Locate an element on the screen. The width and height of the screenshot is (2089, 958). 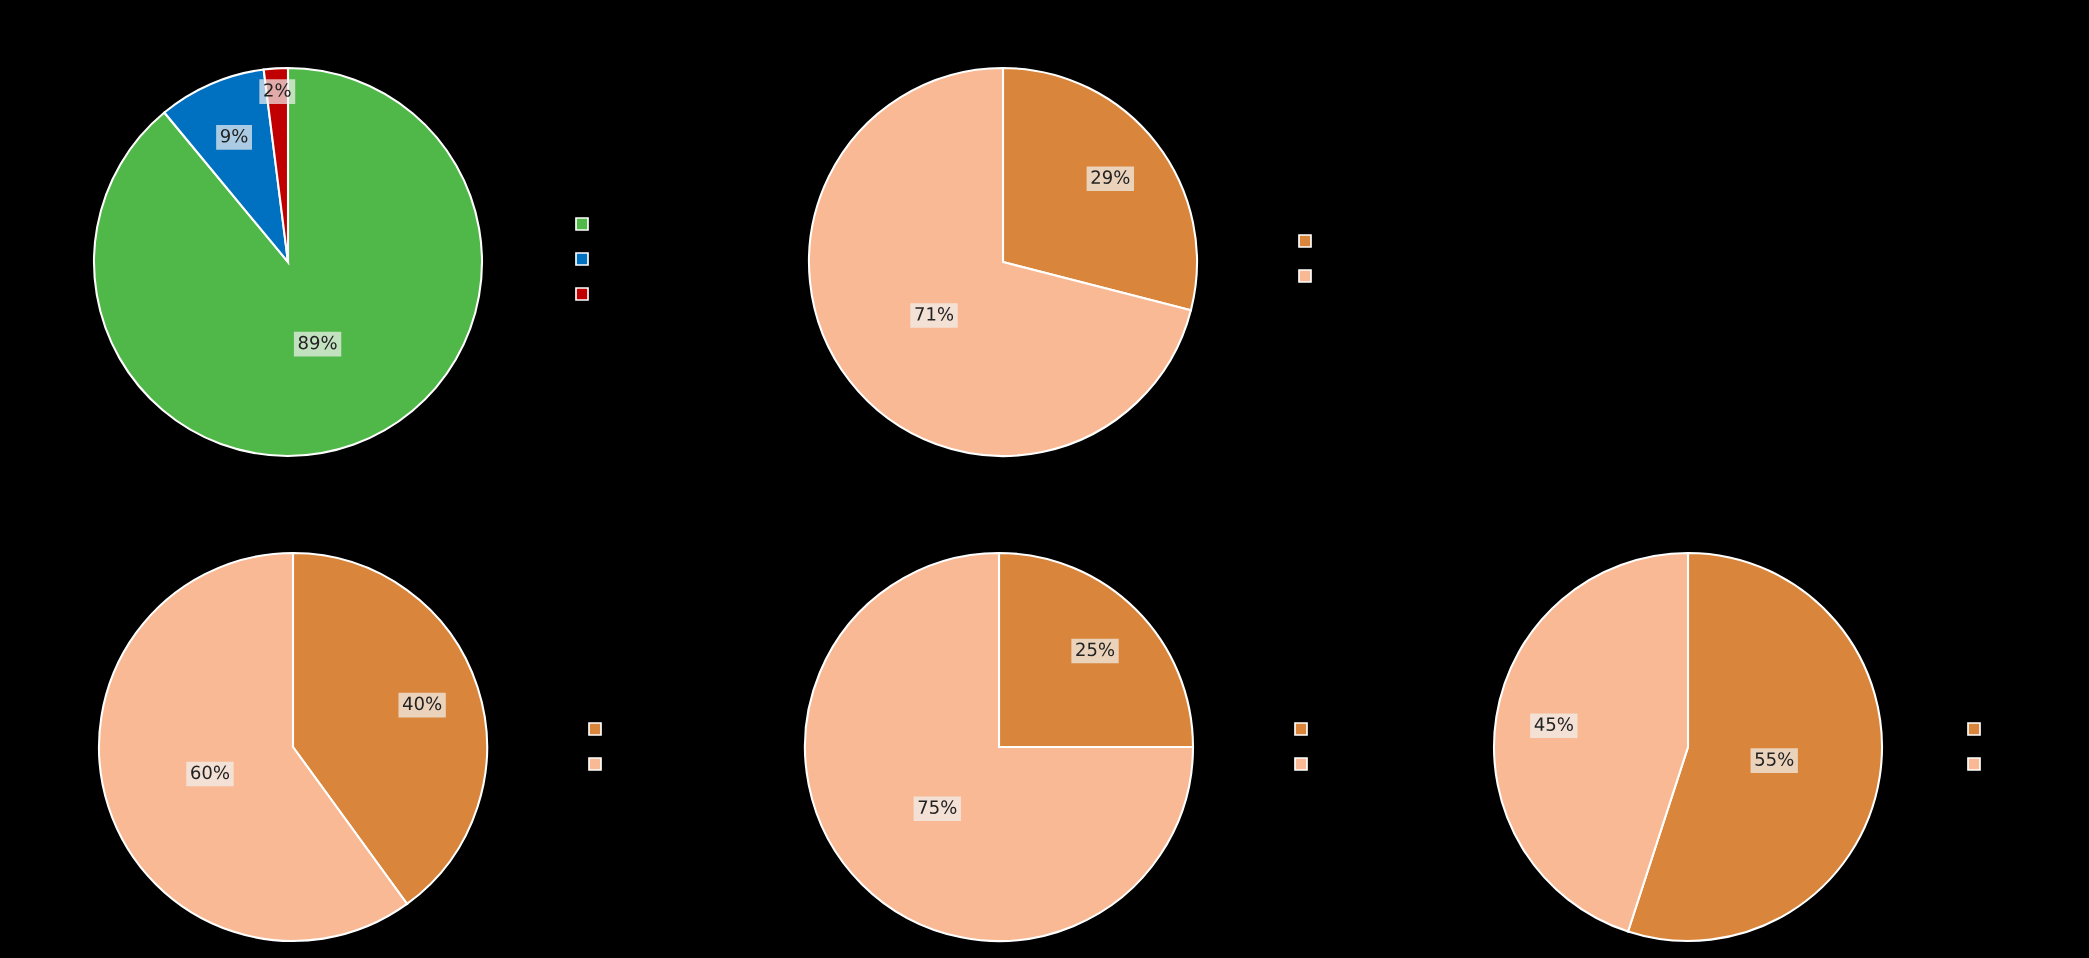
data-label: 60% is located at coordinates (210, 772).